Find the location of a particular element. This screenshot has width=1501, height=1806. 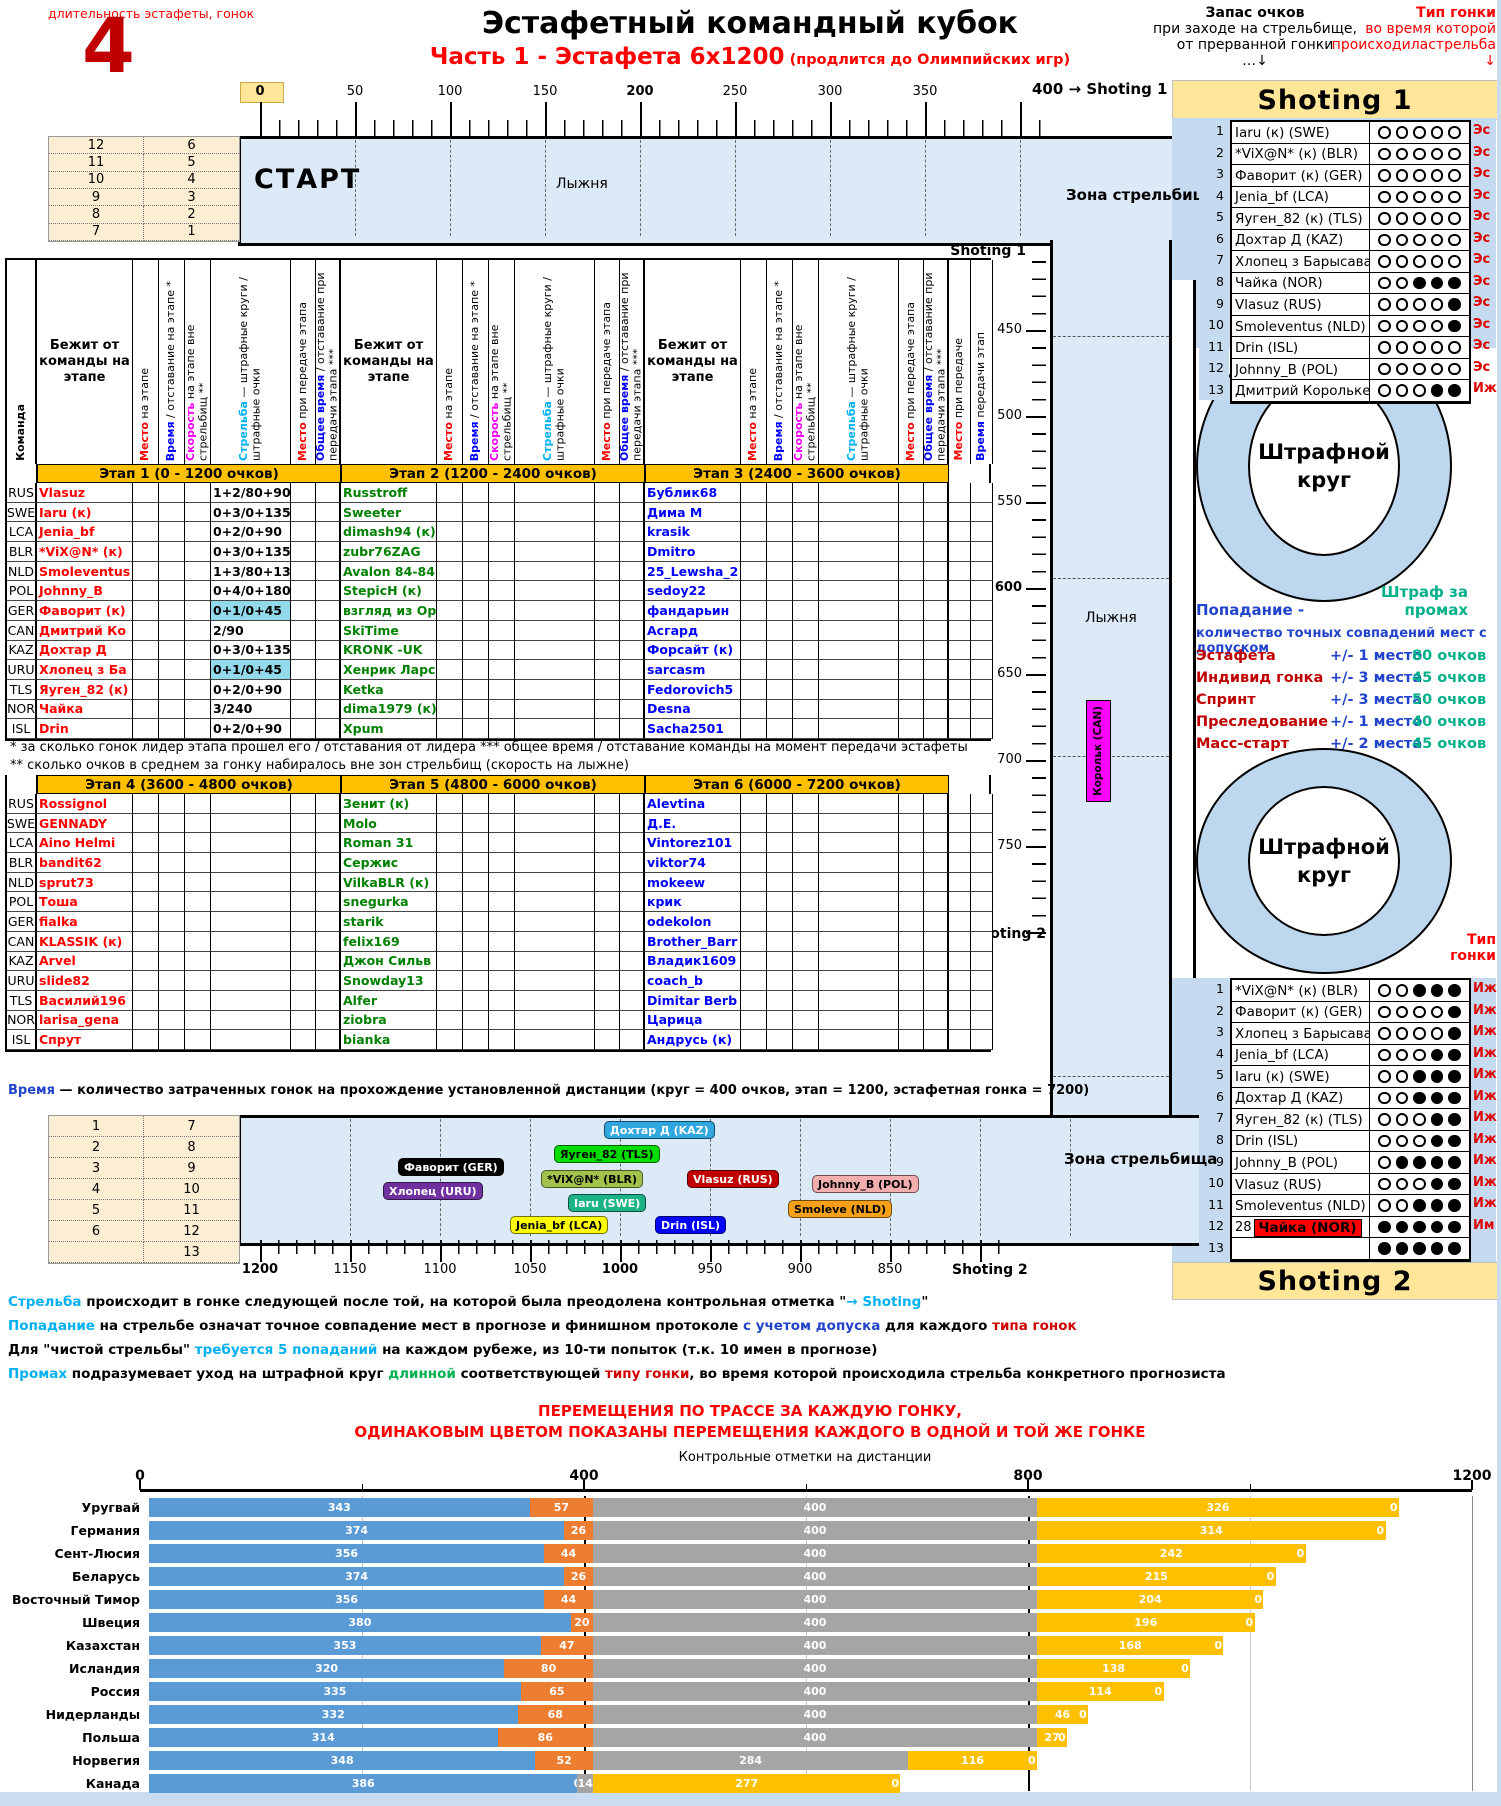

finish-order-cell: 12 is located at coordinates (191, 1231).